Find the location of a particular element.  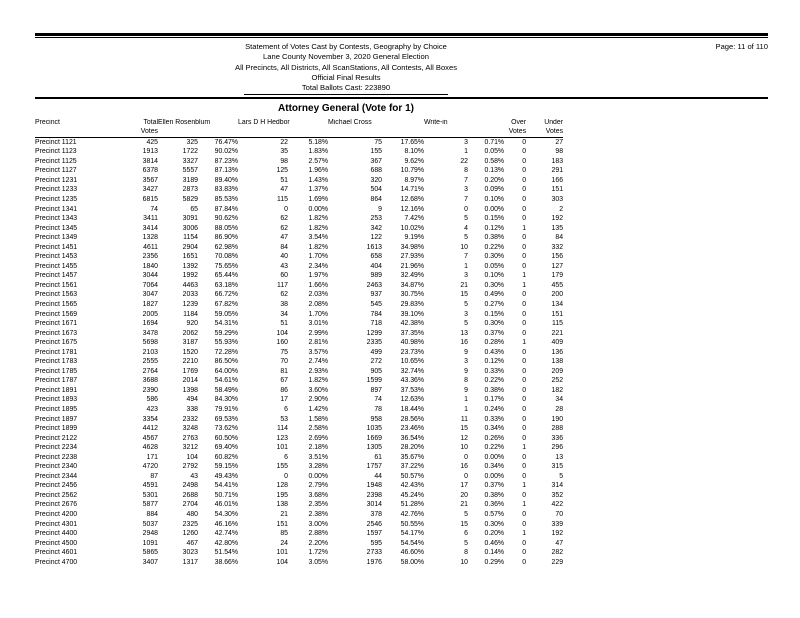

hedbor-votes-cell: 125 is located at coordinates (282, 171).